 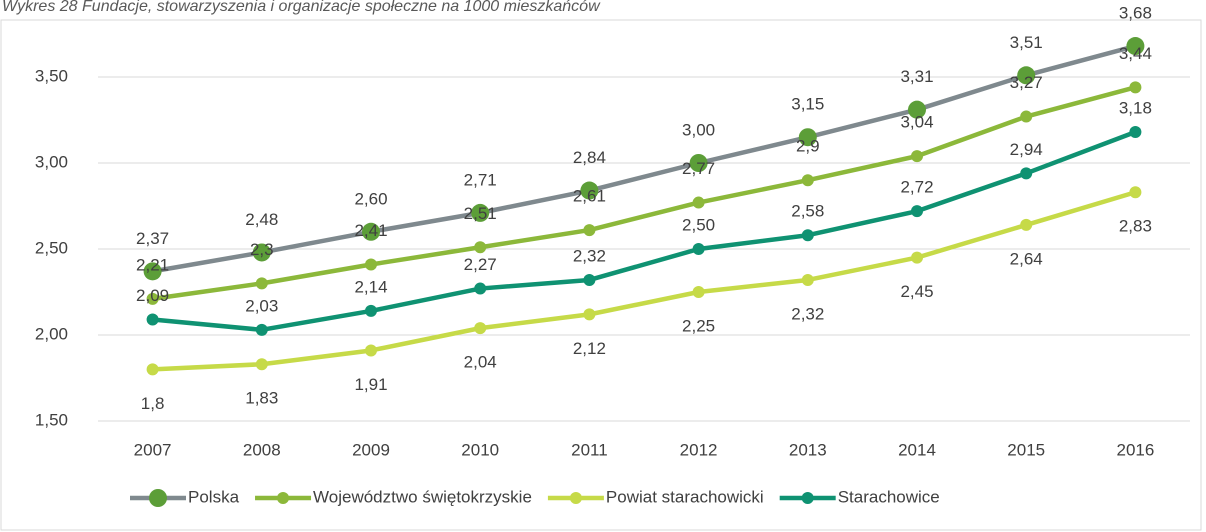 What do you see at coordinates (916, 76) in the screenshot?
I see `data-label: 3,31` at bounding box center [916, 76].